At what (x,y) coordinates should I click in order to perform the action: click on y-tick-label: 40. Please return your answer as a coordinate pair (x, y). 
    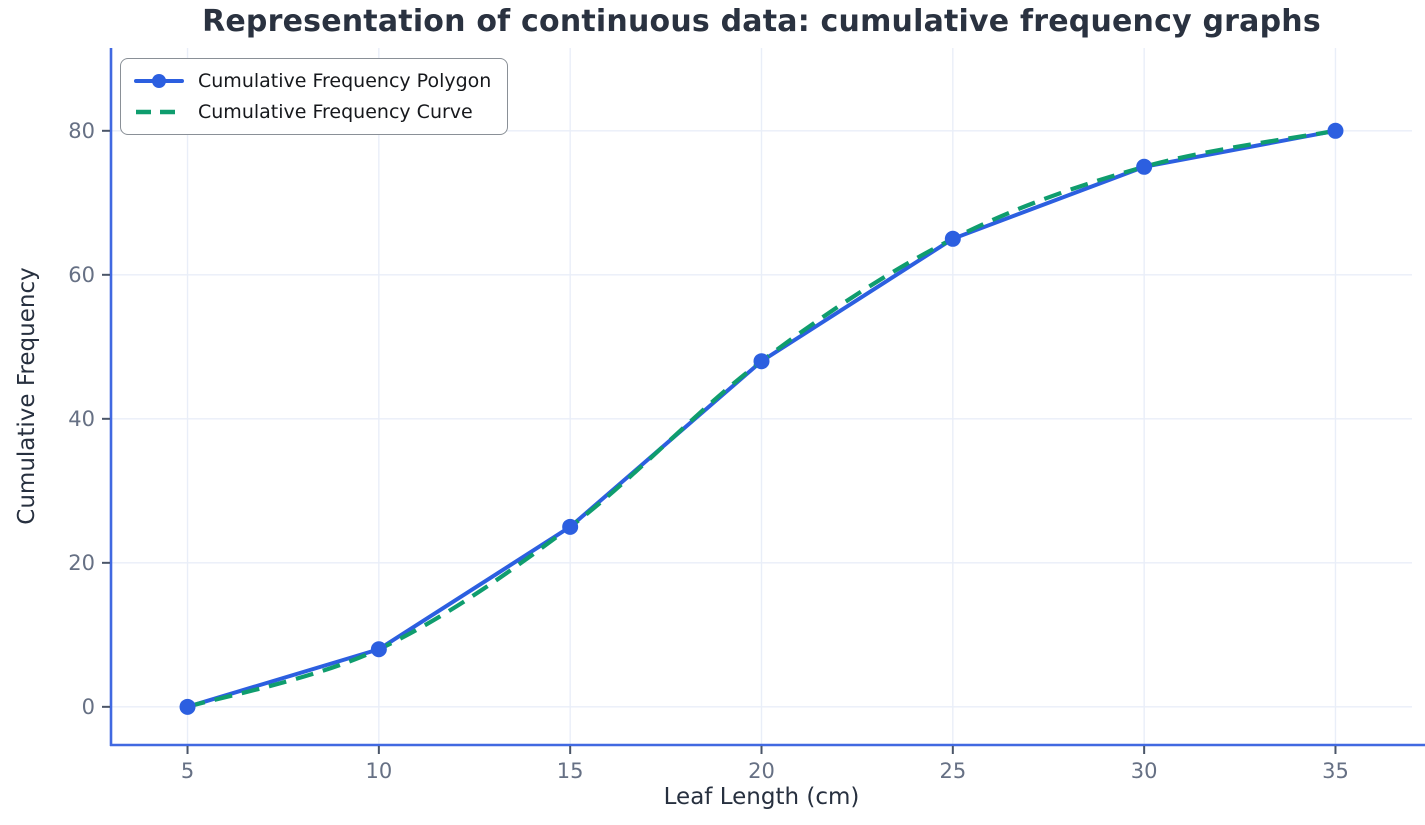
    Looking at the image, I should click on (81, 419).